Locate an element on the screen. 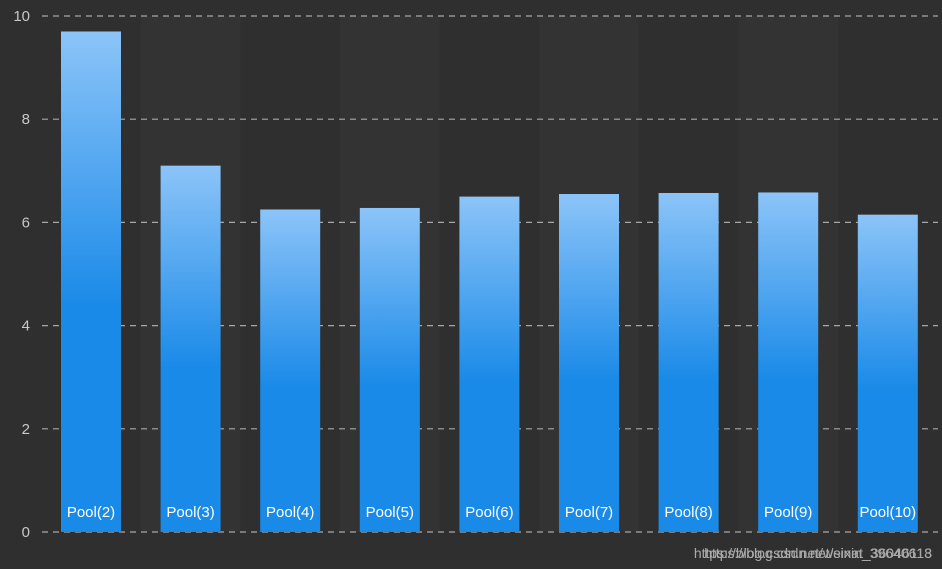 The image size is (942, 569). y-tick-label: 10 is located at coordinates (21, 16).